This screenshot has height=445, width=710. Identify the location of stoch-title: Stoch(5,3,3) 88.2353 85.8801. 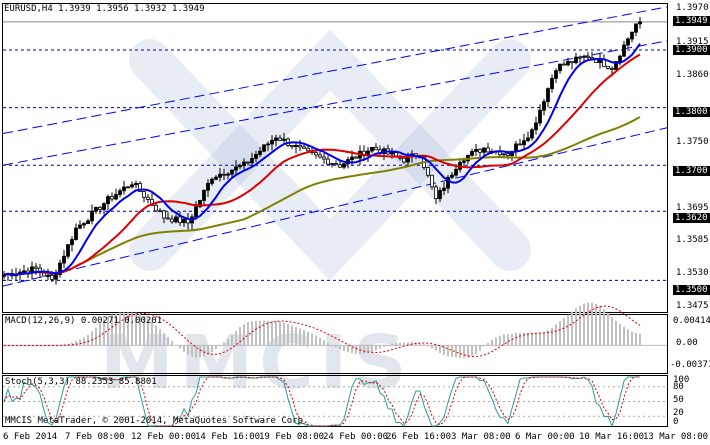
(81, 382).